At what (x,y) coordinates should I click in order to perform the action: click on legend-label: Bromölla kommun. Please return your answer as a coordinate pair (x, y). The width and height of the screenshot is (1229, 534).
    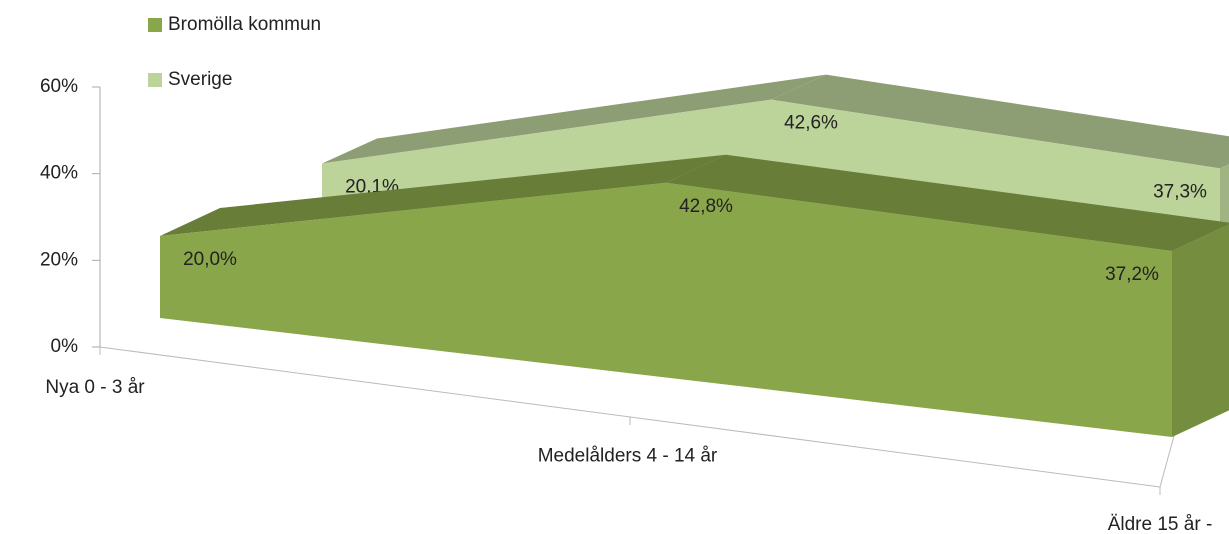
    Looking at the image, I should click on (244, 24).